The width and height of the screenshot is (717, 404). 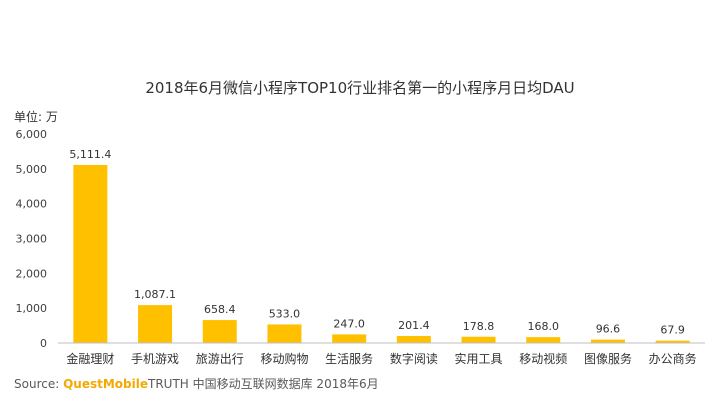 What do you see at coordinates (90, 358) in the screenshot?
I see `x-tick-label: 金融理财` at bounding box center [90, 358].